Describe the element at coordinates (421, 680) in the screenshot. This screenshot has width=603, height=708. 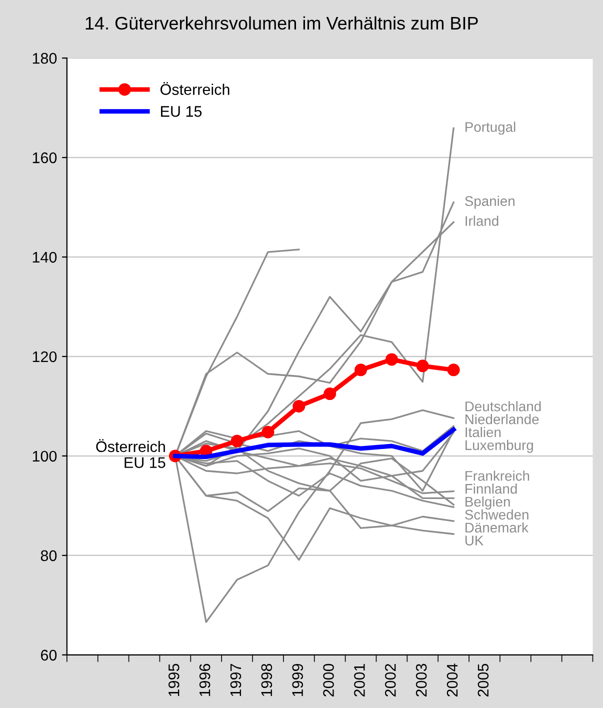
I see `x-tick-label: 2003` at that location.